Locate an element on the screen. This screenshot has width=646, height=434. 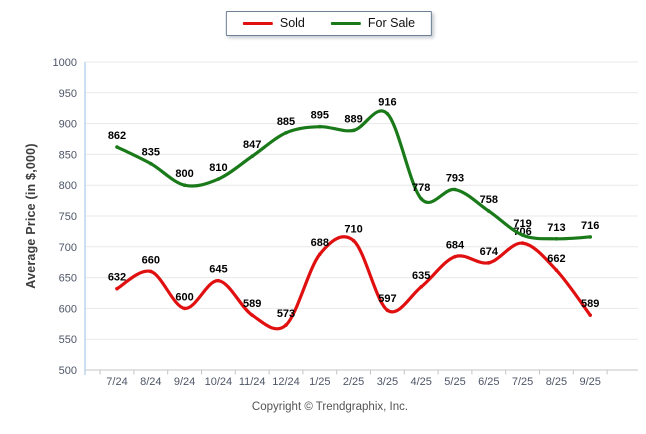
y-tick-label: 600 is located at coordinates (68, 309).